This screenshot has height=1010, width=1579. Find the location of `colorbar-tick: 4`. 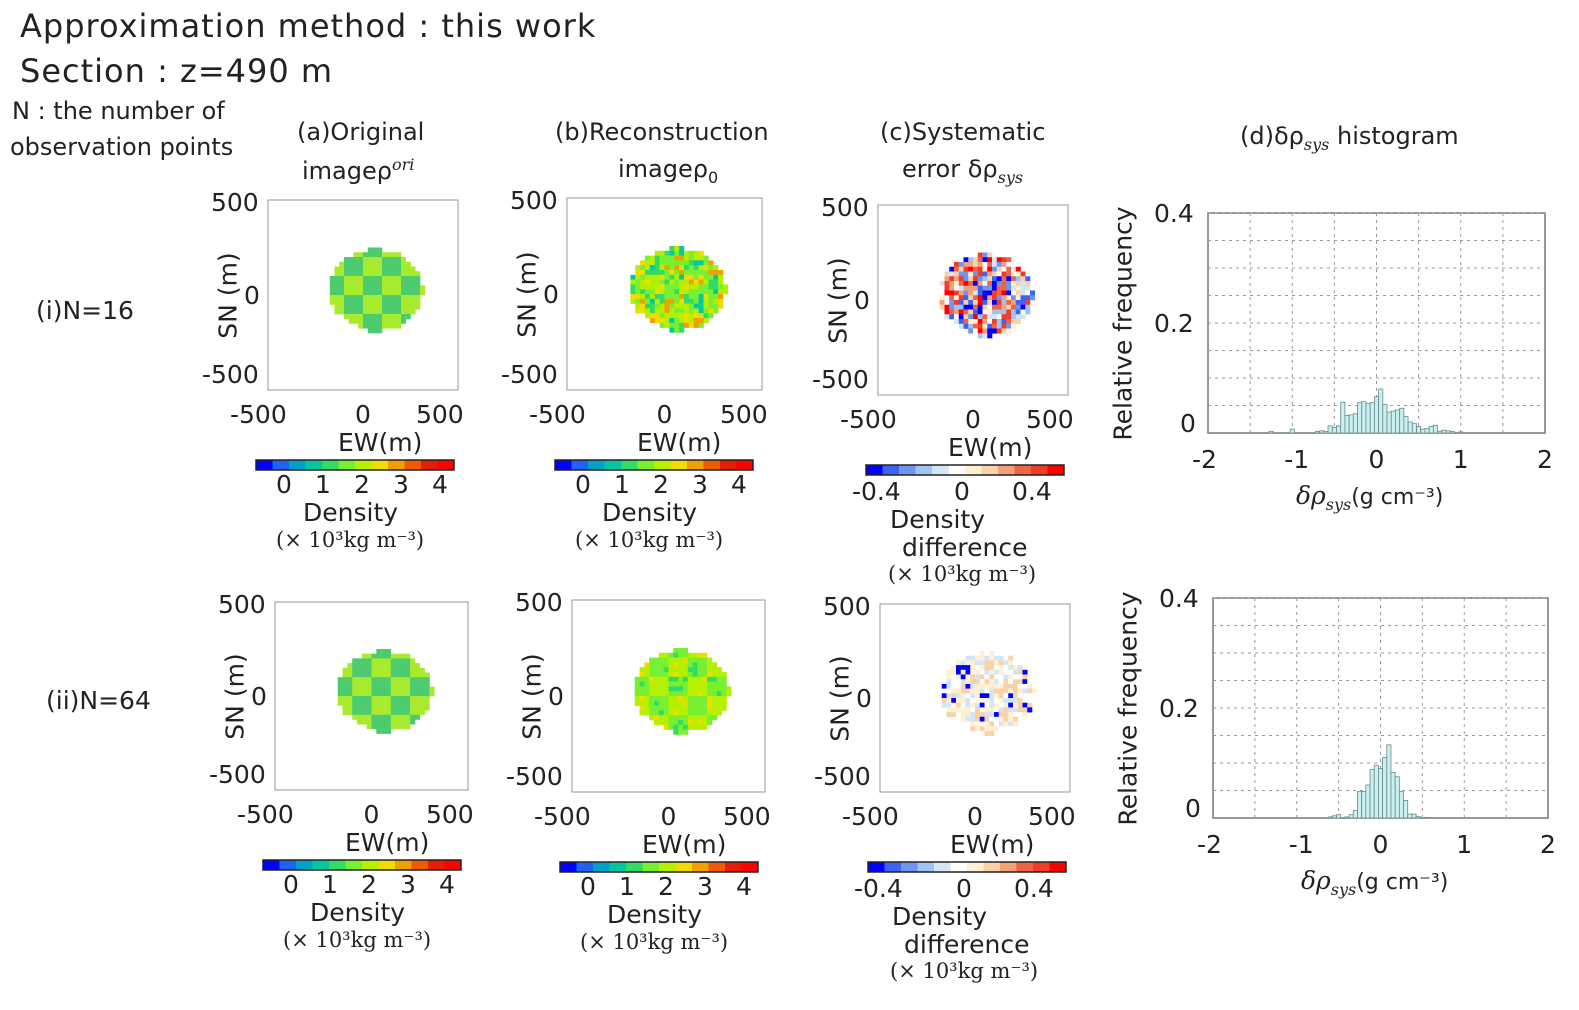

colorbar-tick: 4 is located at coordinates (739, 484).